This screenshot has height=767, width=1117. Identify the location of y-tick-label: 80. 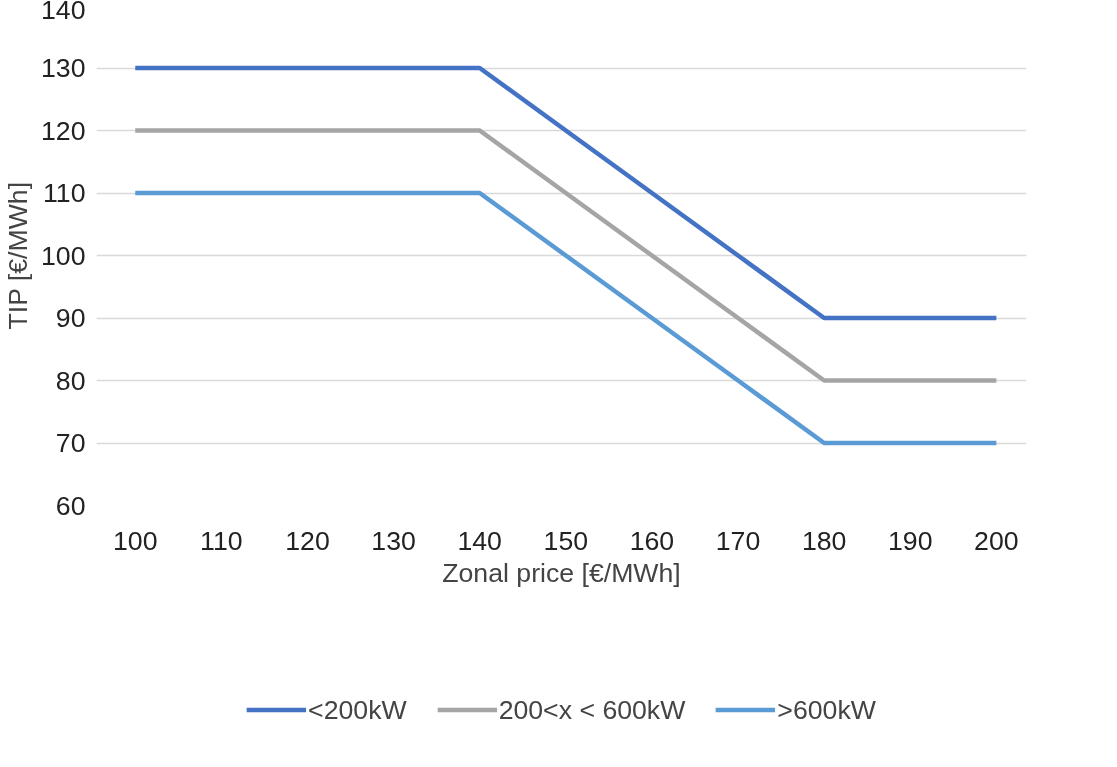
(70, 380).